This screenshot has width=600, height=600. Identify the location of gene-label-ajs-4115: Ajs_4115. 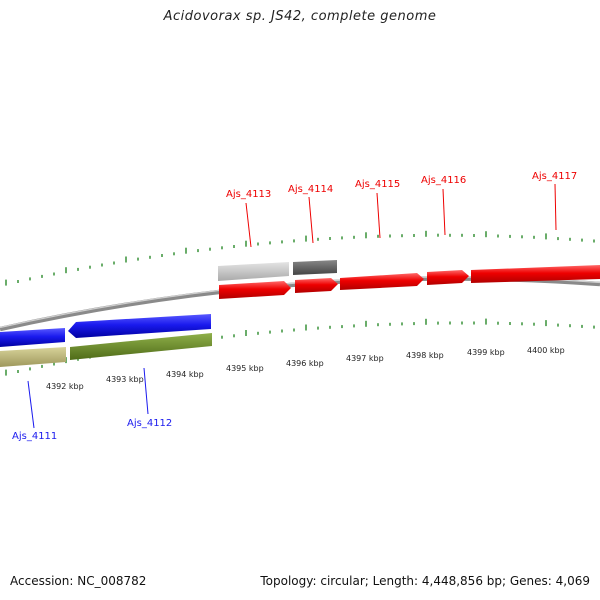
(377, 184).